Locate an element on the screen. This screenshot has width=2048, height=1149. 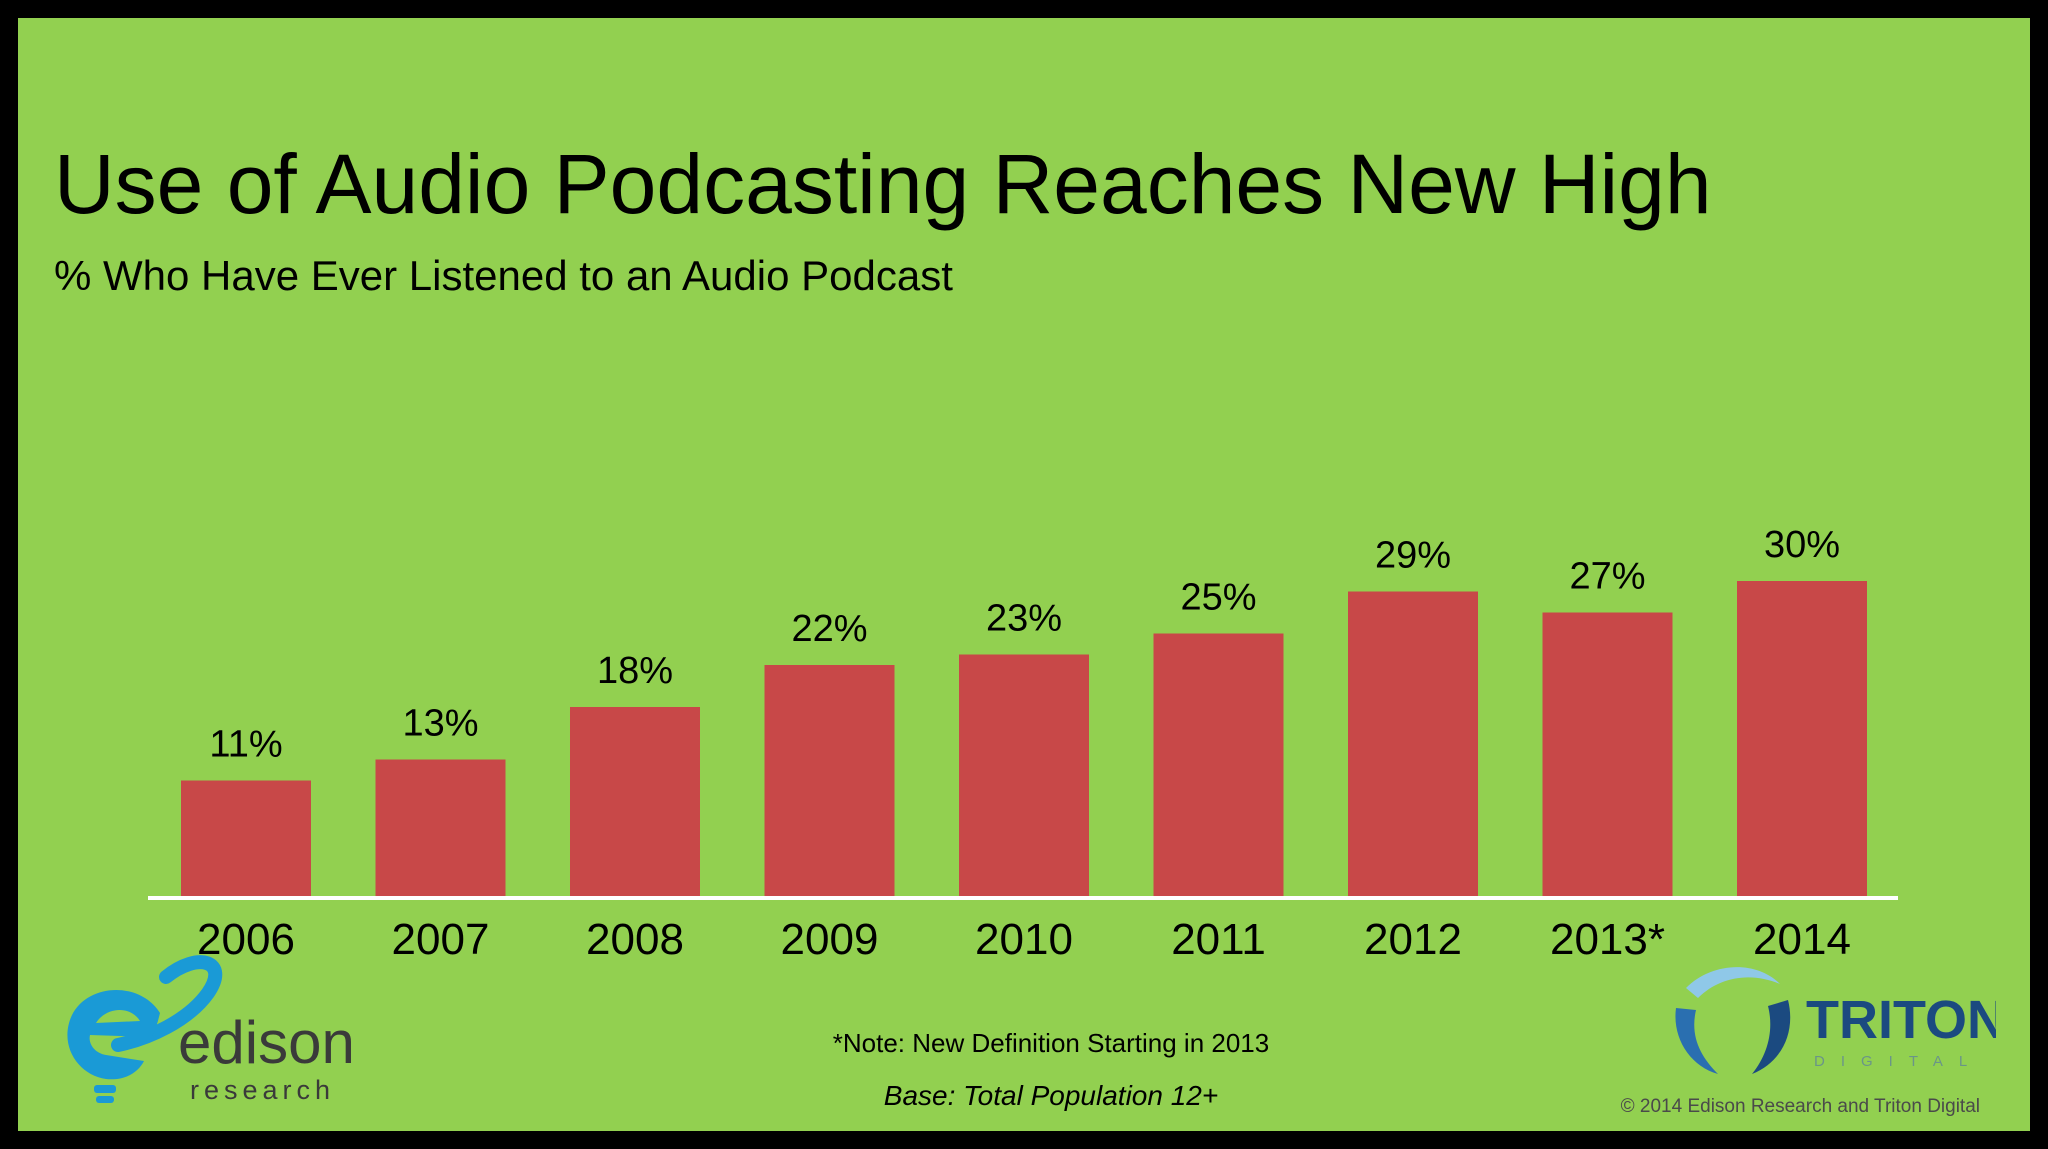
category-labels-group: 2006 2007 2008 2009 2010 2011 2012 2013* 2014 is located at coordinates (1024, 939).